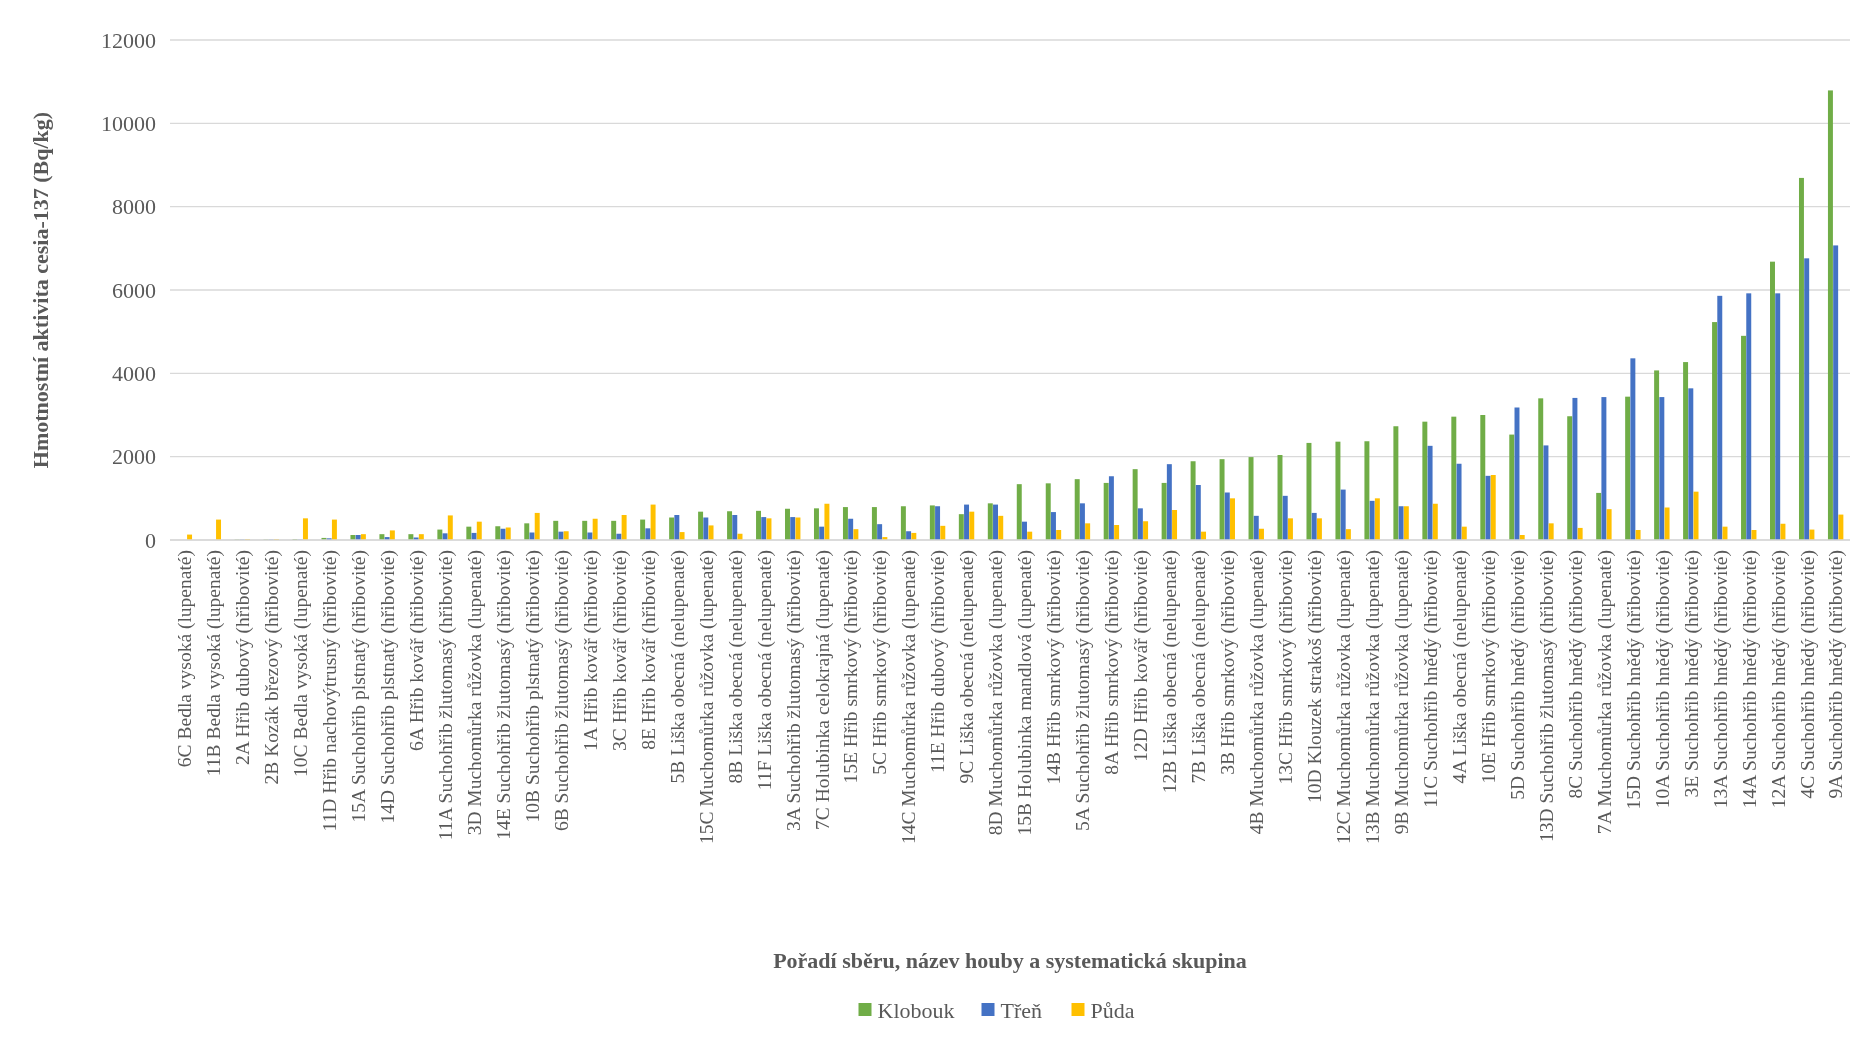 Image resolution: width=1860 pixels, height=1043 pixels. I want to click on x-tick-label: 14C Muchomůrka růžovka (lupenaté), so click(909, 697).